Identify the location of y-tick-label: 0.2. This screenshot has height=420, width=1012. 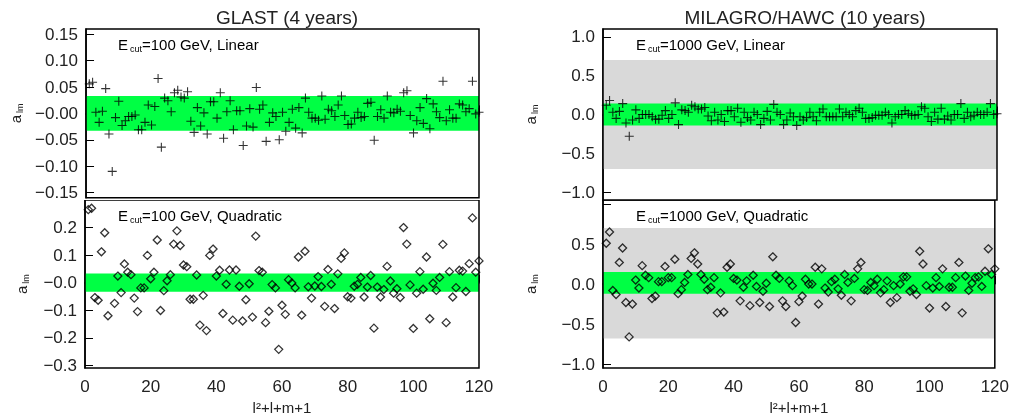
(65, 228).